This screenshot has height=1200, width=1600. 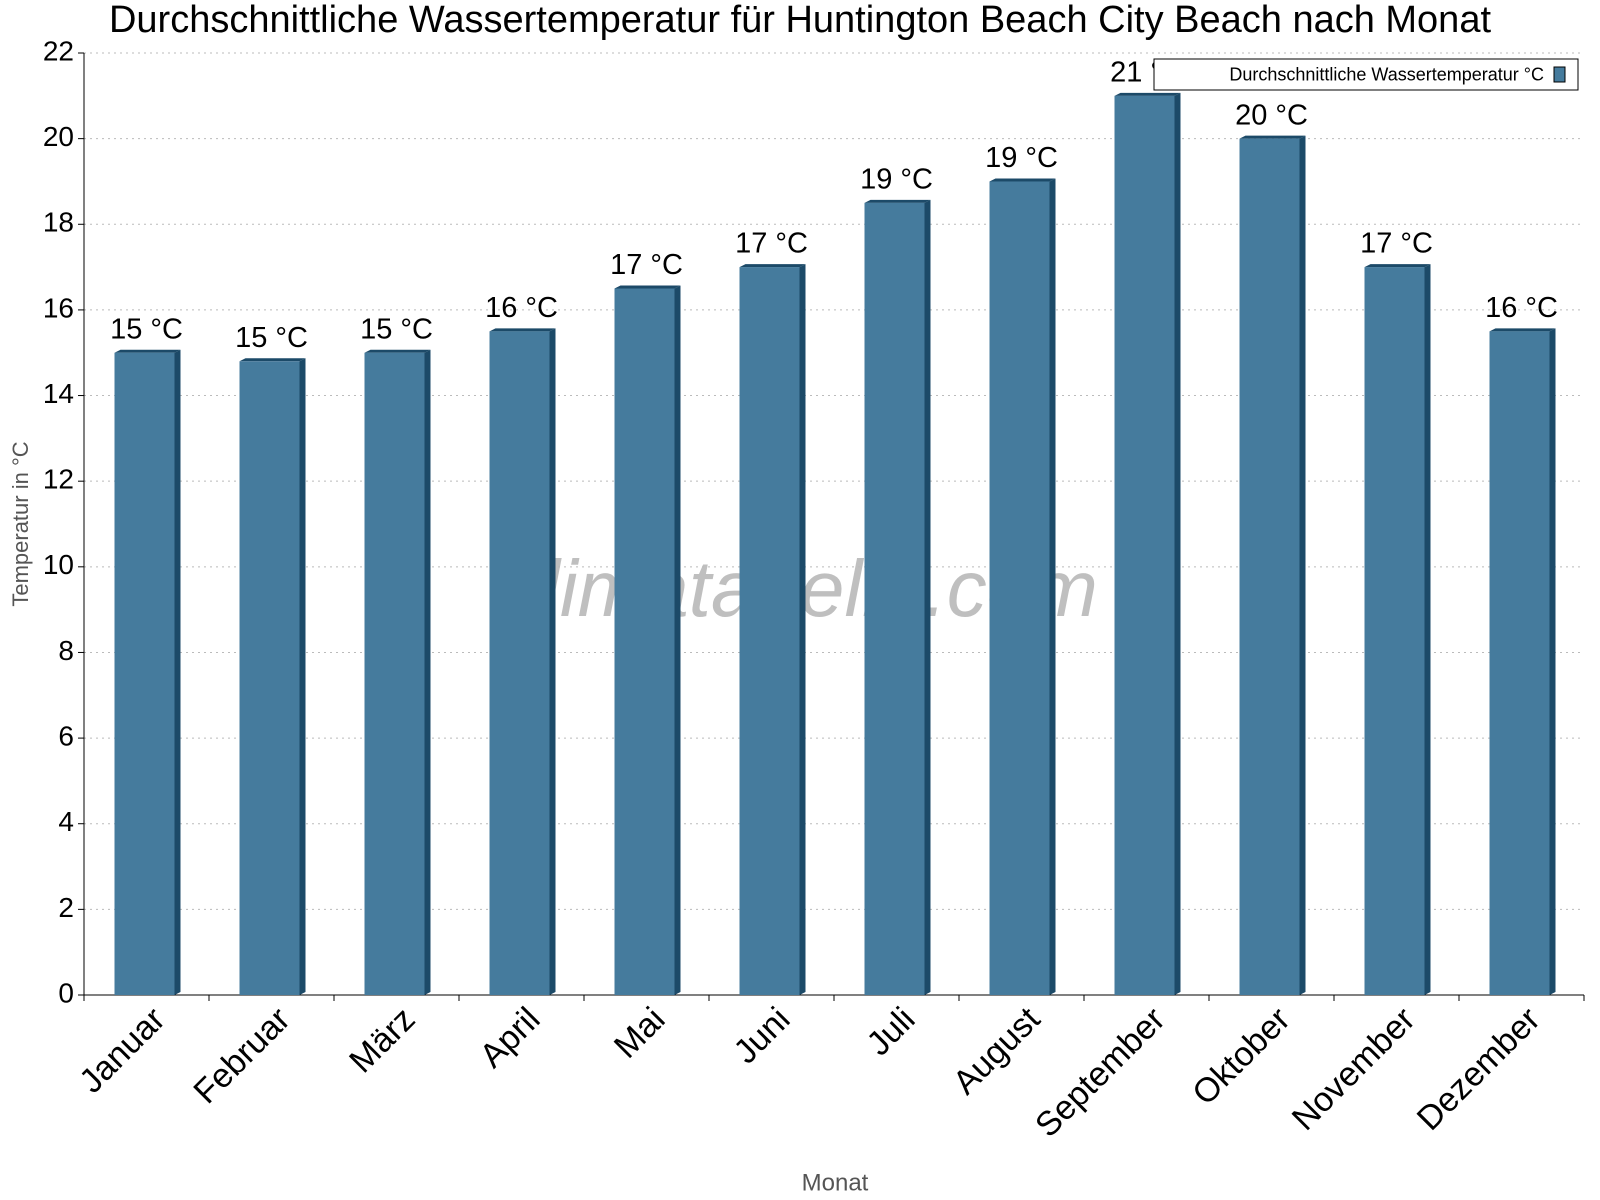 What do you see at coordinates (66, 992) in the screenshot?
I see `y-tick-label: 0` at bounding box center [66, 992].